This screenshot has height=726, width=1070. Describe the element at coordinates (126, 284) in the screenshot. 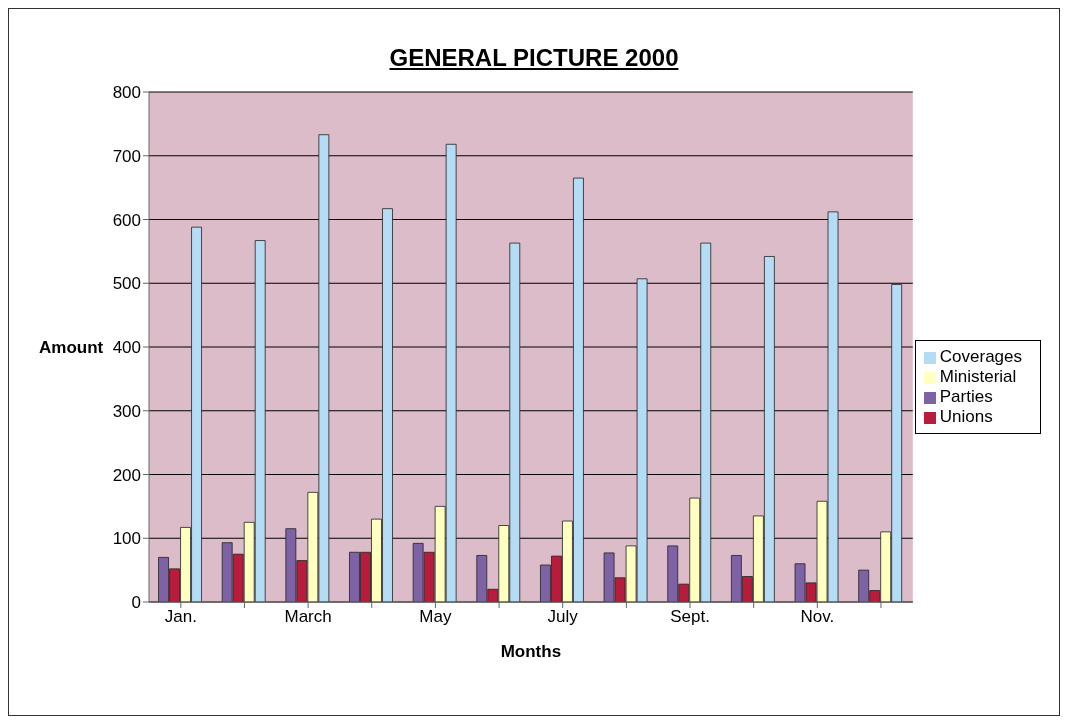

I see `y-tick-label: 500` at that location.